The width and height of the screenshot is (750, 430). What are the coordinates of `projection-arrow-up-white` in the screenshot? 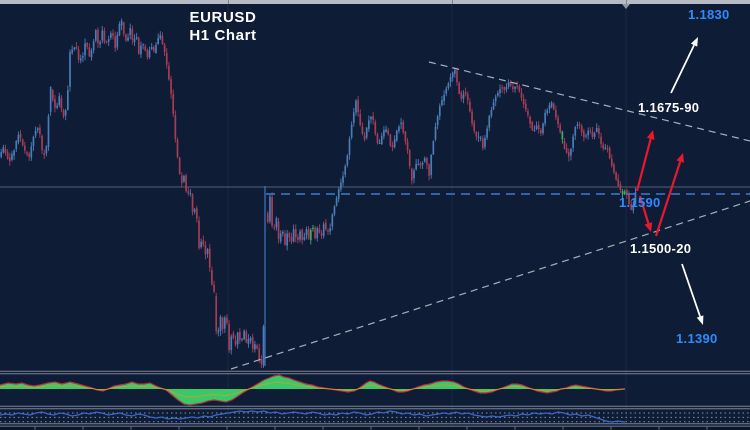 It's located at (682, 69).